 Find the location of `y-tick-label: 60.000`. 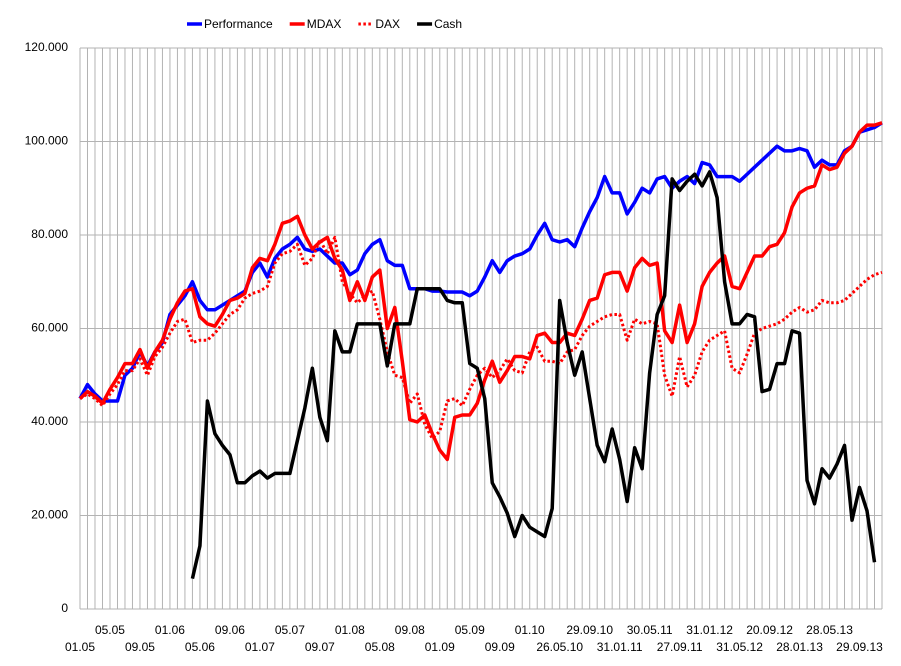

y-tick-label: 60.000 is located at coordinates (49, 328).